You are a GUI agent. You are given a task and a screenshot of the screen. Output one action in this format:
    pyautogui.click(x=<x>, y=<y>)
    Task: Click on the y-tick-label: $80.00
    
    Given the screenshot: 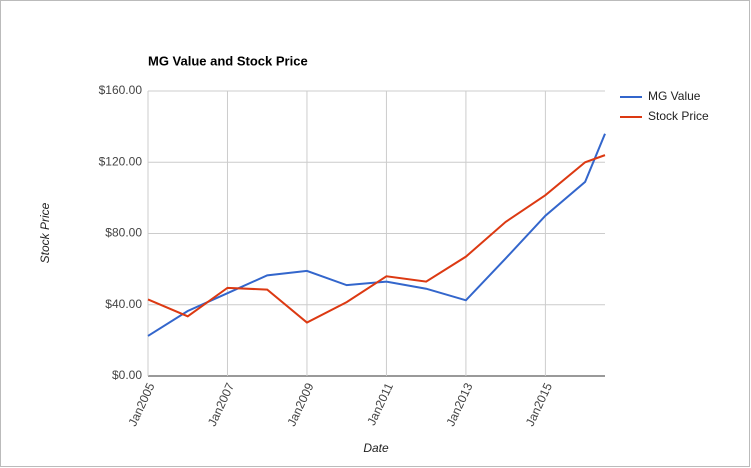 What is the action you would take?
    pyautogui.click(x=123, y=233)
    